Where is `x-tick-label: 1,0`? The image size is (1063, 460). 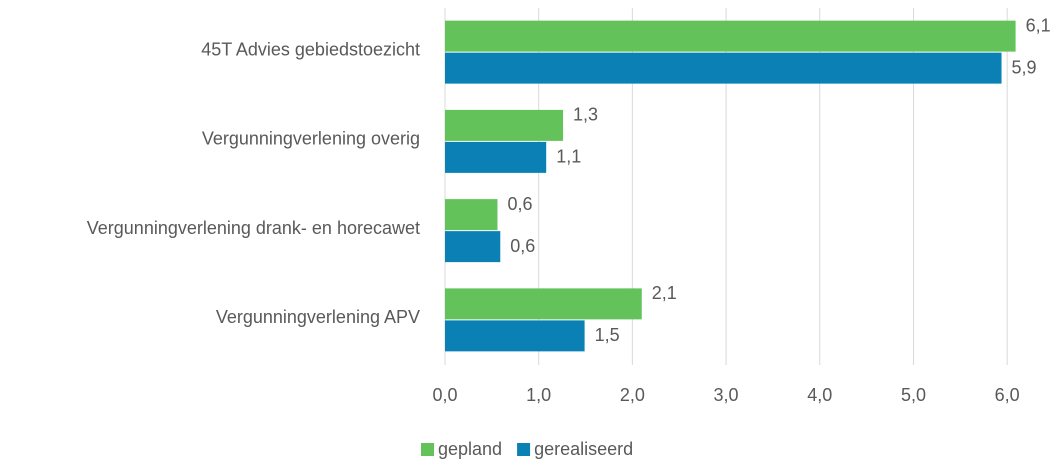 x-tick-label: 1,0 is located at coordinates (538, 395).